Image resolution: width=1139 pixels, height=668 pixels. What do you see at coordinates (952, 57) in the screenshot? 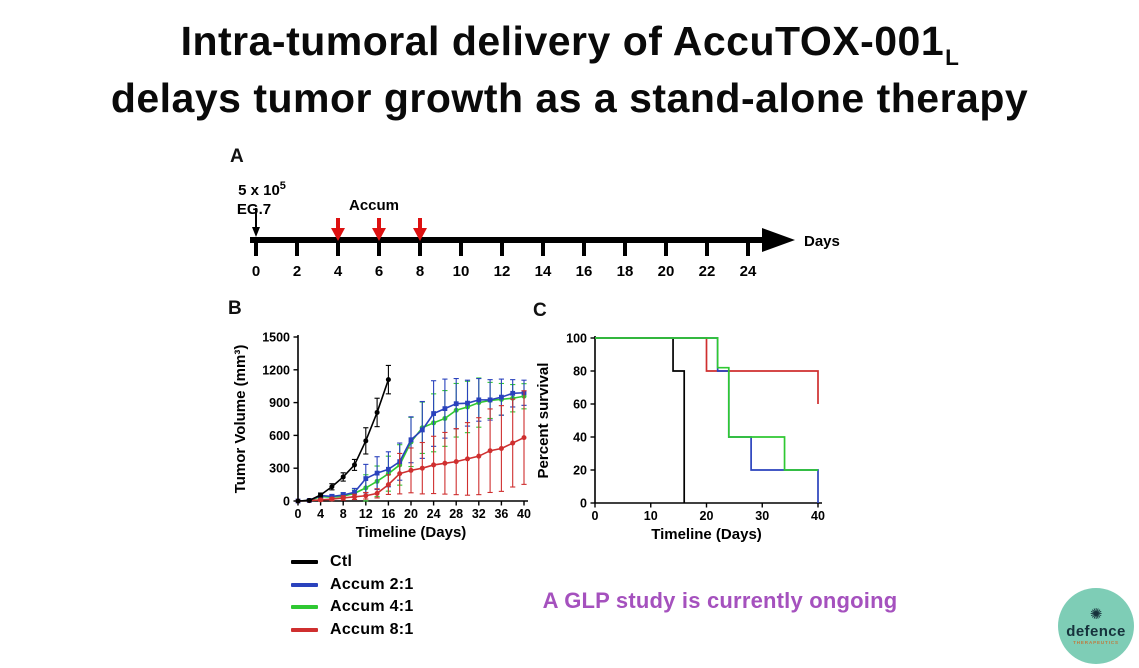
I see `title-subscript: L` at bounding box center [952, 57].